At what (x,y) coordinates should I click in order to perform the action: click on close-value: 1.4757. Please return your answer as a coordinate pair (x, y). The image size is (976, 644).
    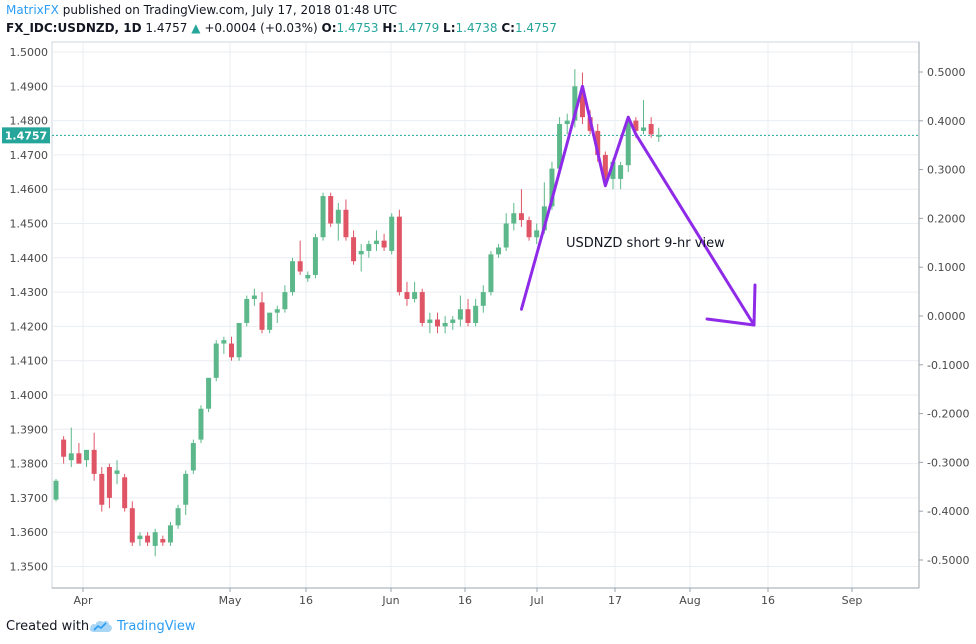
    Looking at the image, I should click on (535, 28).